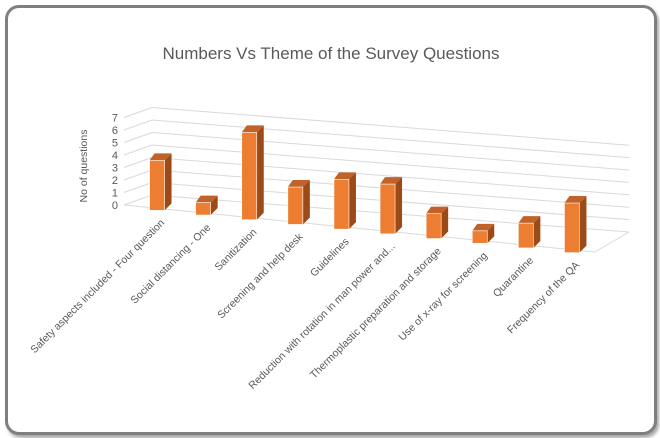 The image size is (660, 438). Describe the element at coordinates (513, 276) in the screenshot. I see `x-tick-label: Quarantine` at that location.